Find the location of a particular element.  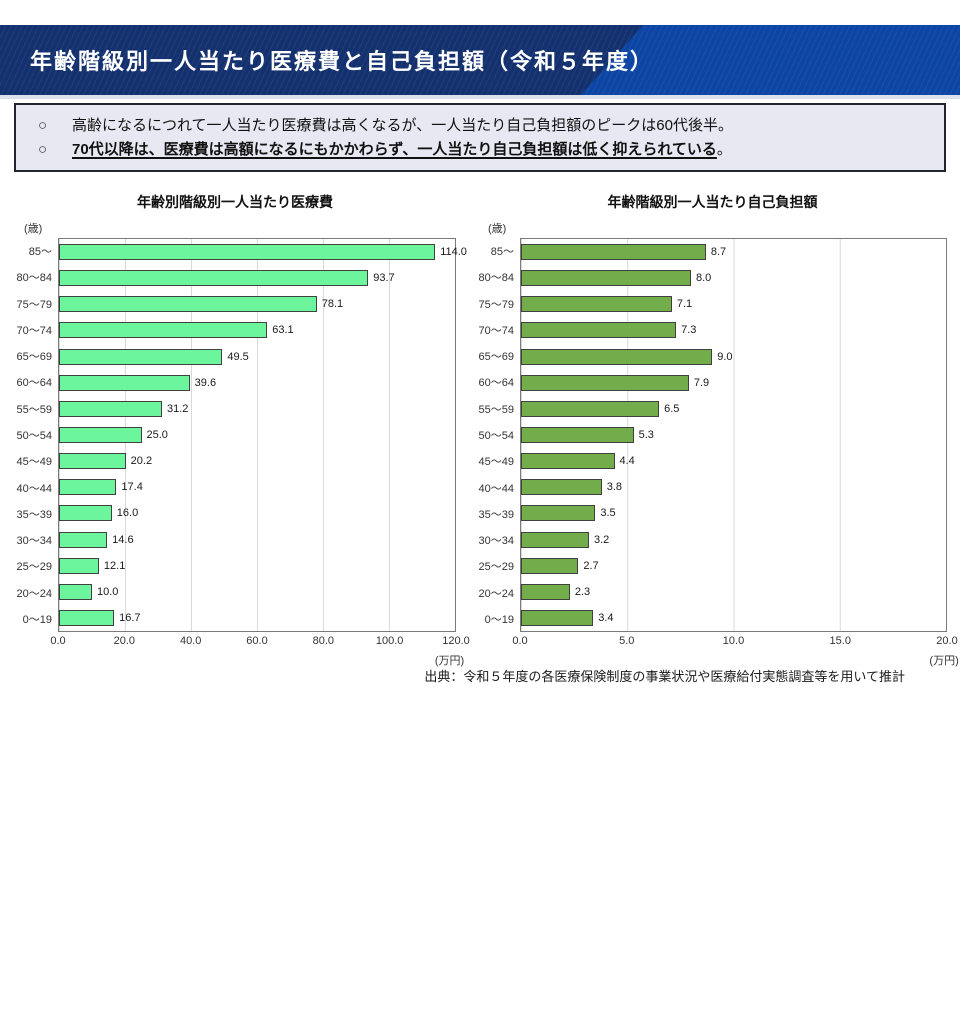

bar-row: 39.6 is located at coordinates (257, 383).